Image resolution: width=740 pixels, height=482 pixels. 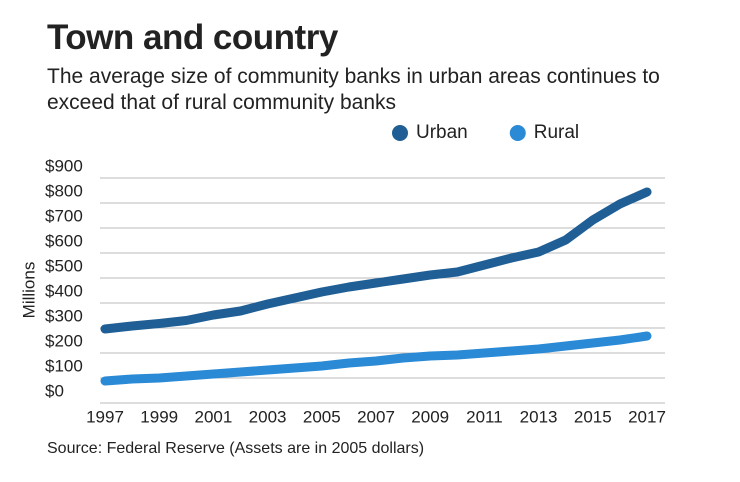 I want to click on x-tick-label: 1999, so click(x=159, y=416).